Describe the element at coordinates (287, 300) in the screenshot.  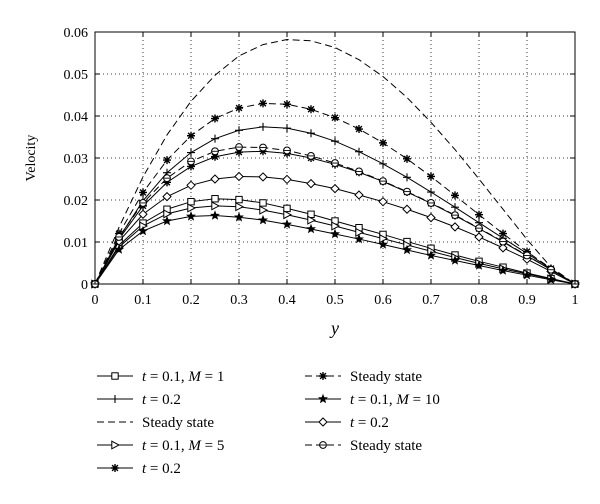
I see `x-tick-label: 0.4` at that location.